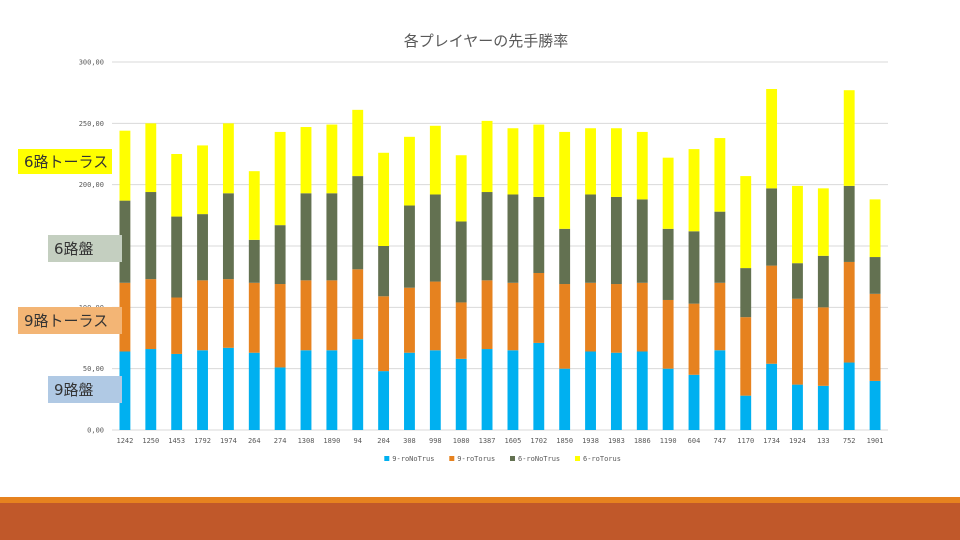 This screenshot has height=540, width=960. Describe the element at coordinates (564, 441) in the screenshot. I see `x-tick-label: 1850` at that location.